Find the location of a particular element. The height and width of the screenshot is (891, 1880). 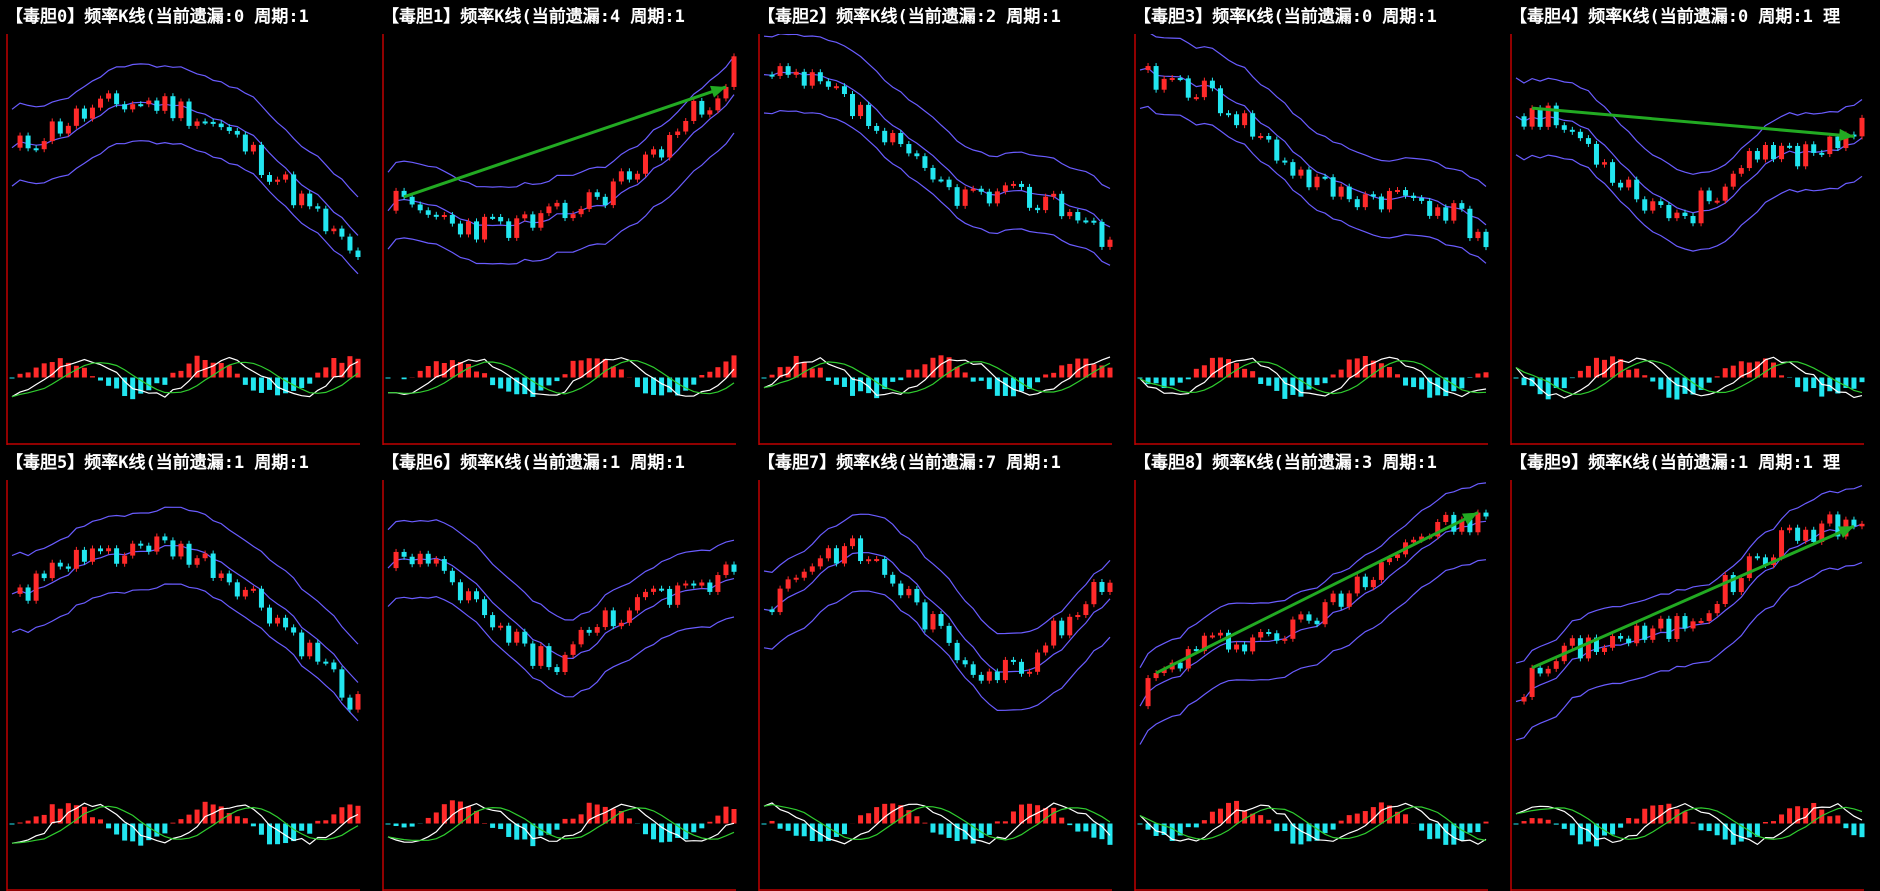

kline-panel: 【毒胆9】频率K线(当前遗漏:1 周期:1 理 is located at coordinates (1692, 668).